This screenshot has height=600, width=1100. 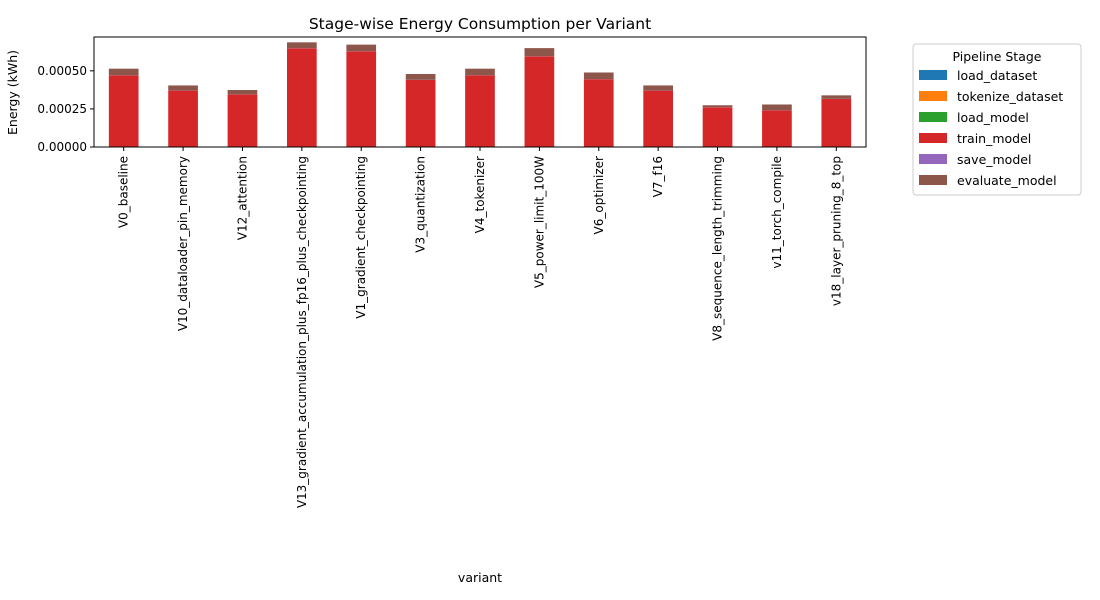 I want to click on legend-frame, so click(x=997, y=119).